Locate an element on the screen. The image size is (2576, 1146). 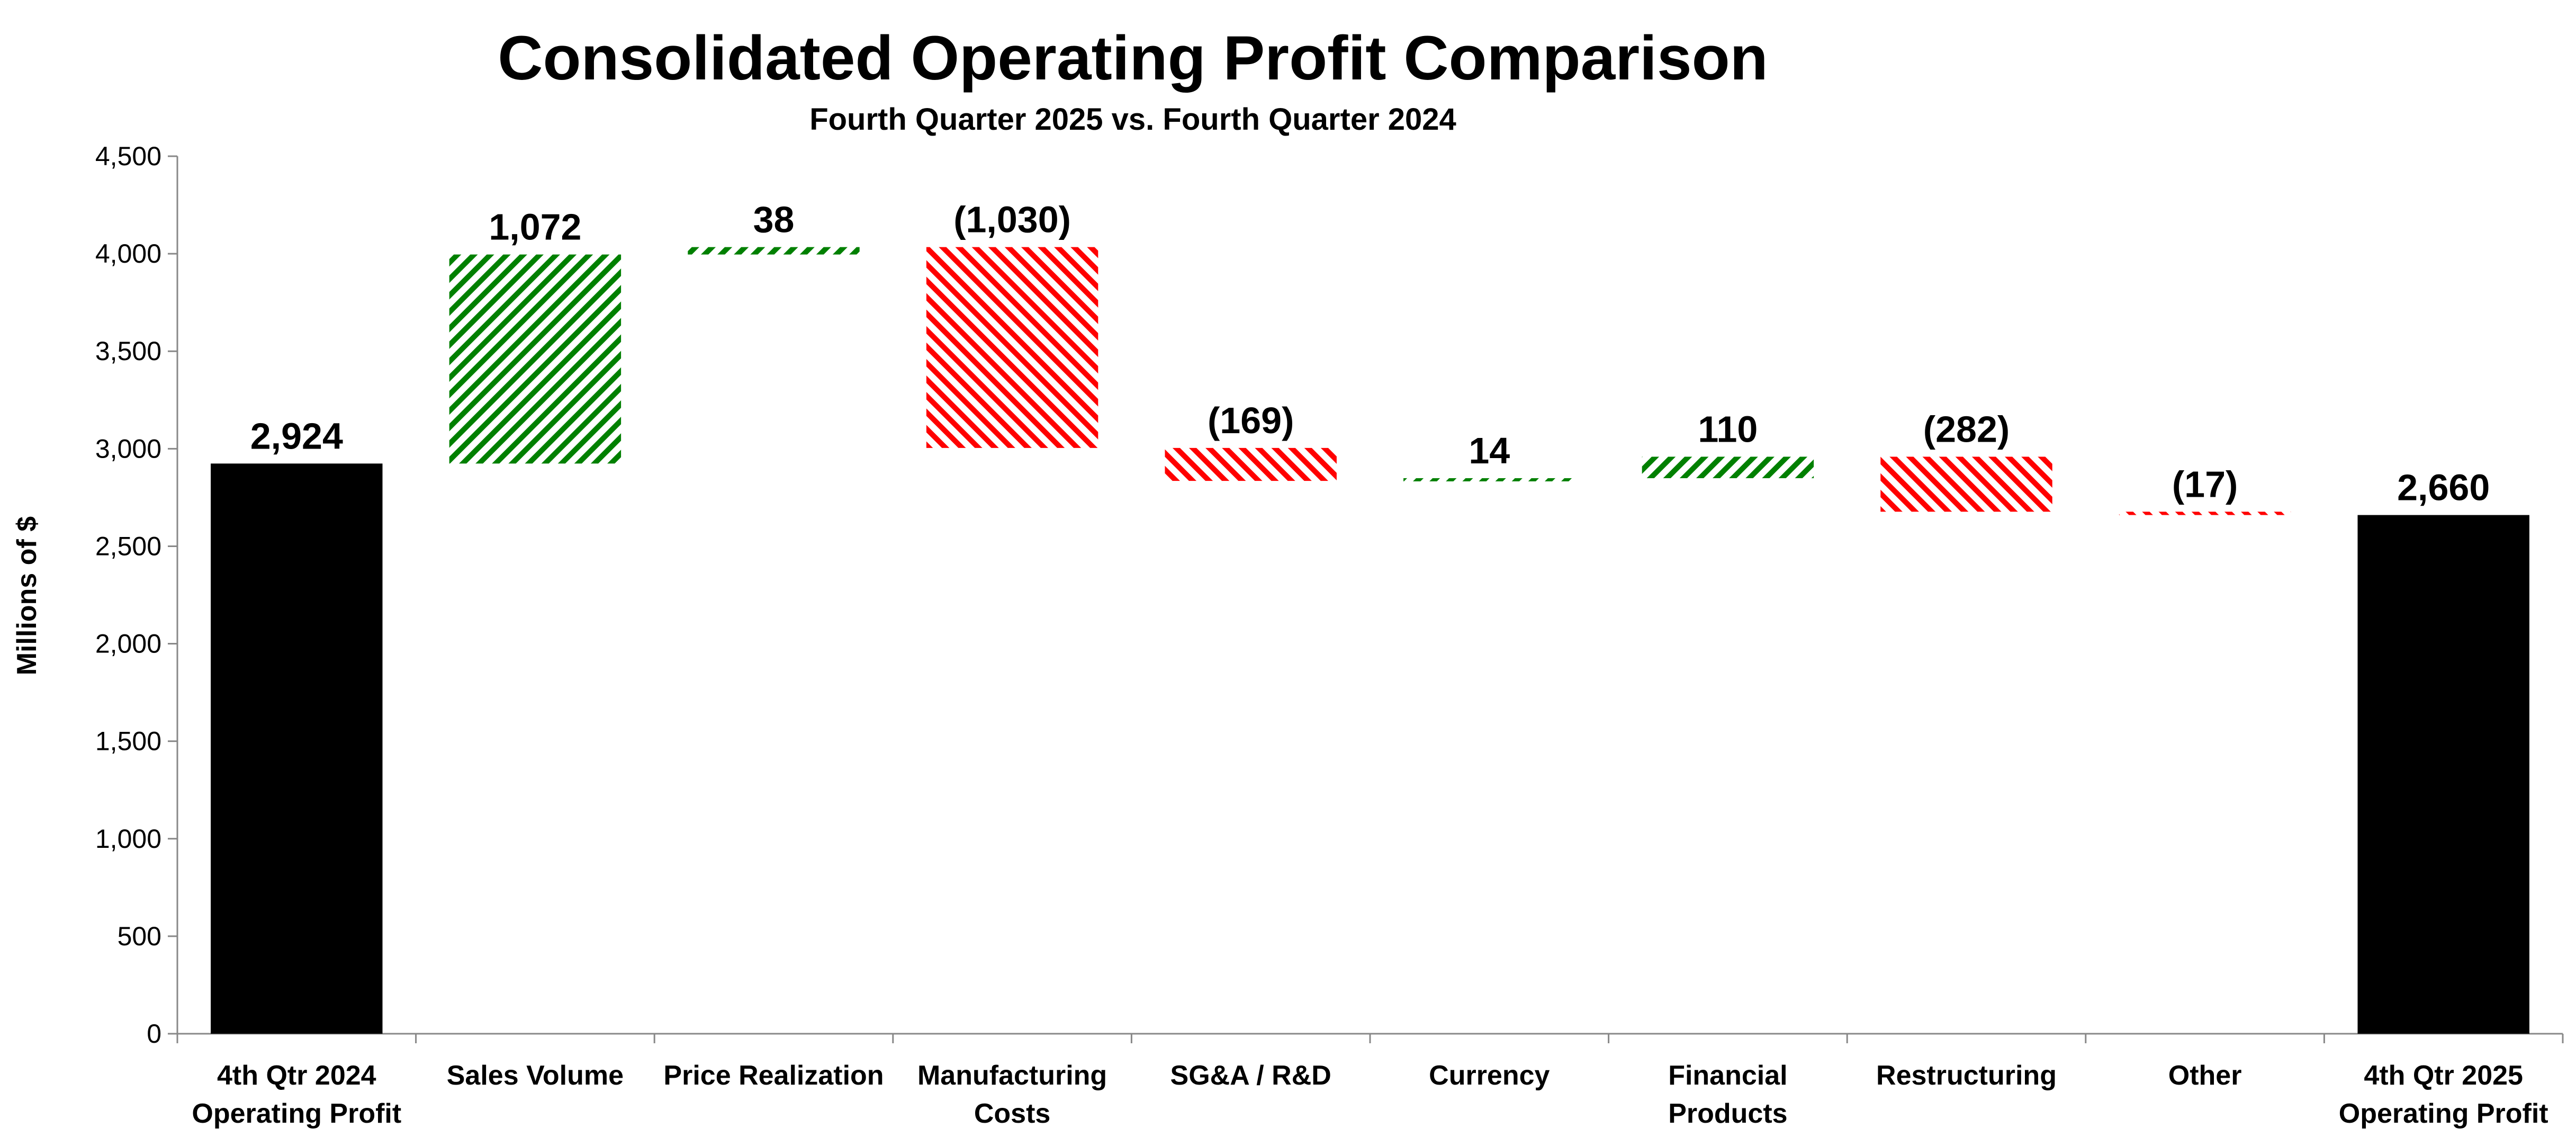
category-label-7: Restructuring is located at coordinates (1966, 1075).